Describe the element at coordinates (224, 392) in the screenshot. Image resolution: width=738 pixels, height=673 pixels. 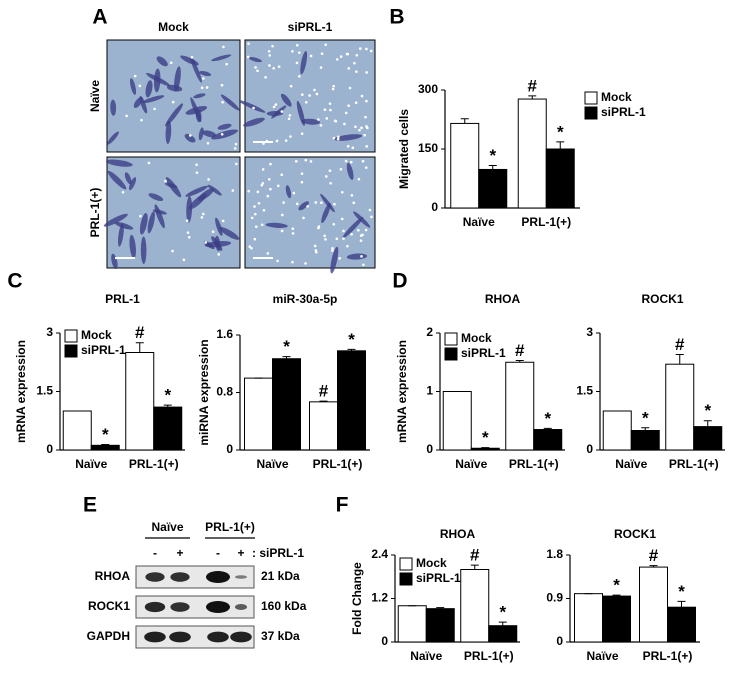
I see `y-tick-label: 0.8` at that location.